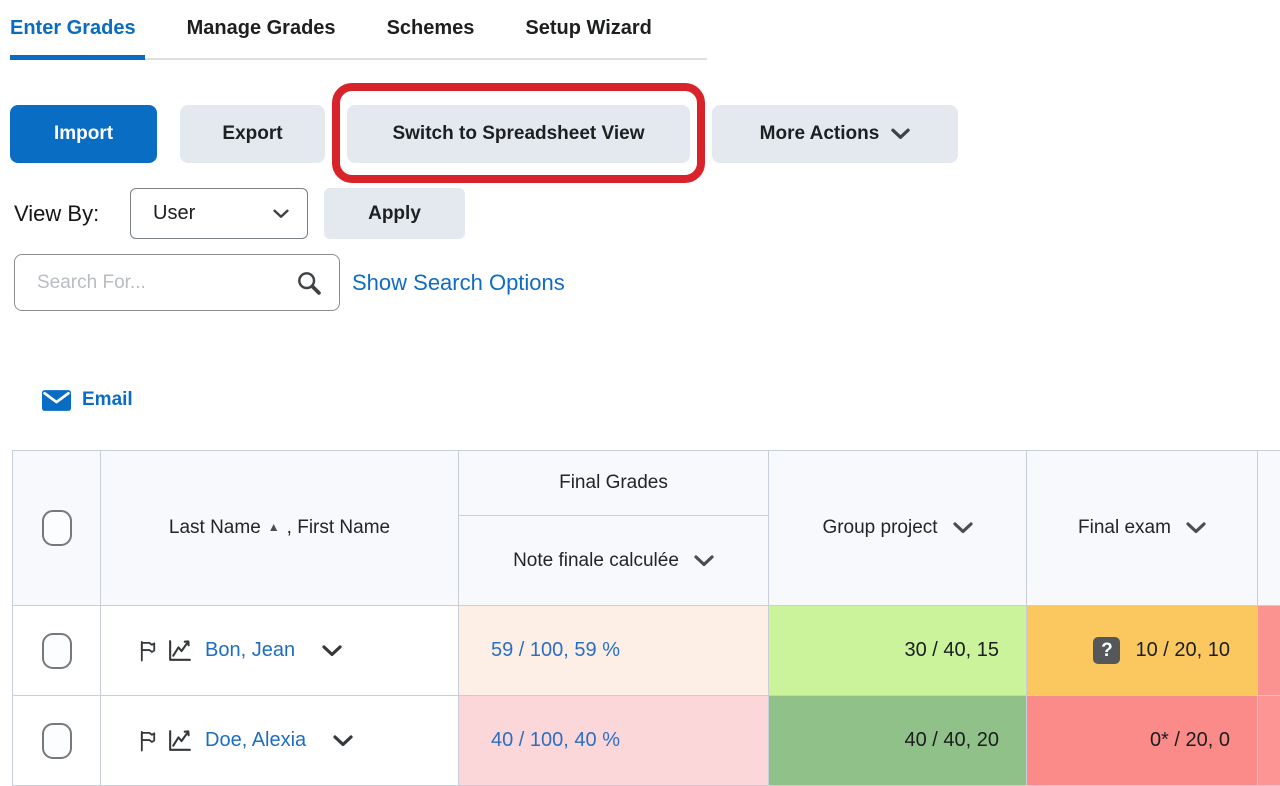 This screenshot has height=786, width=1280. Describe the element at coordinates (898, 651) in the screenshot. I see `group-project-grade-cell: 30 / 40, 15` at that location.